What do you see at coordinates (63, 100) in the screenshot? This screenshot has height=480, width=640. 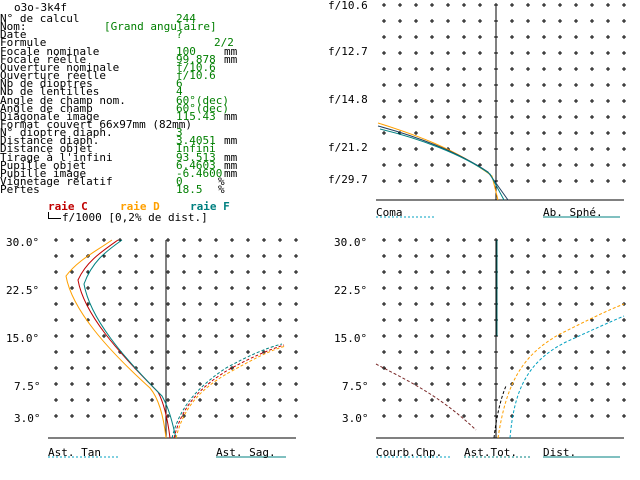 I see `param-key: Angle de champ nom.` at bounding box center [63, 100].